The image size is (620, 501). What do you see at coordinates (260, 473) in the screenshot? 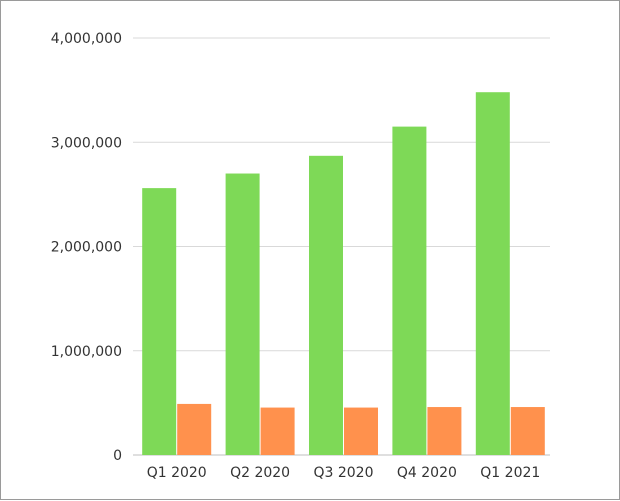
I see `x-tick-label: Q2 2020` at bounding box center [260, 473].